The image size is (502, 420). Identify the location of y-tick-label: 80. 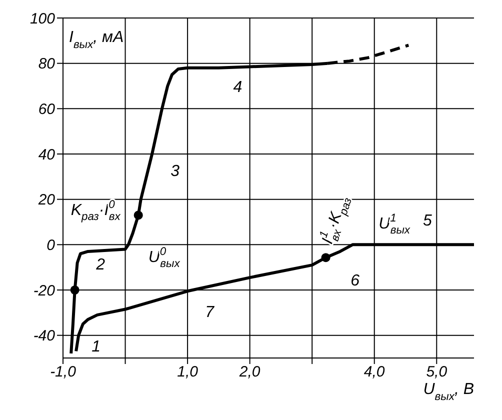
(47, 64).